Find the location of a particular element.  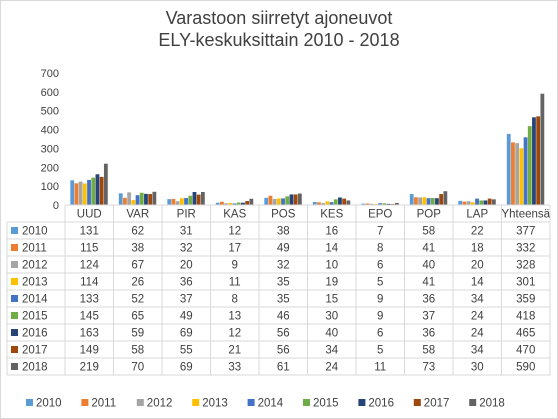

bar-2011-pos is located at coordinates (270, 200).